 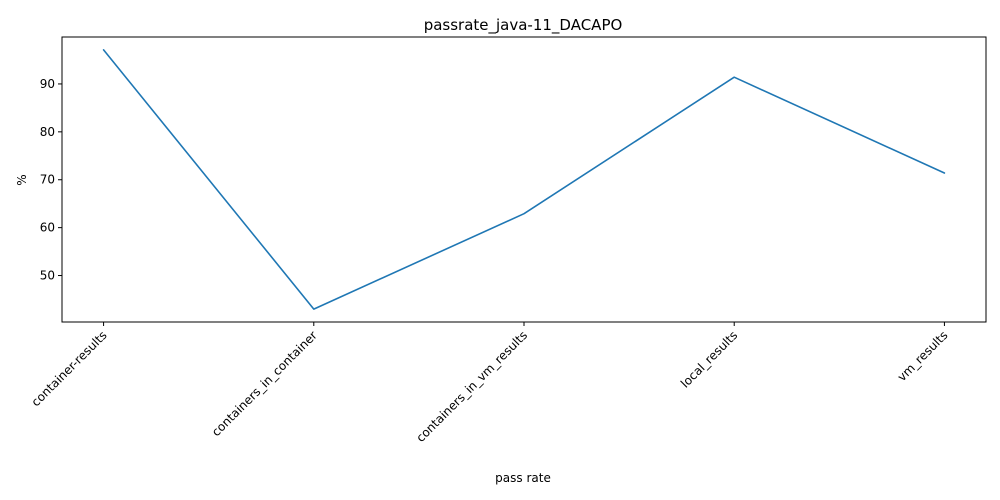 What do you see at coordinates (47, 276) in the screenshot?
I see `y-tick-label: 50` at bounding box center [47, 276].